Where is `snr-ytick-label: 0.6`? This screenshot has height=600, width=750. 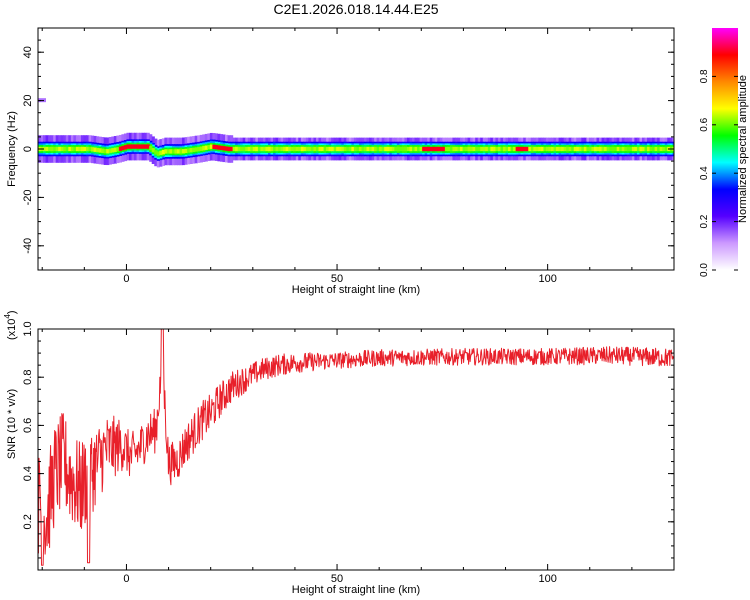
snr-ytick-label: 0.6 is located at coordinates (28, 425).